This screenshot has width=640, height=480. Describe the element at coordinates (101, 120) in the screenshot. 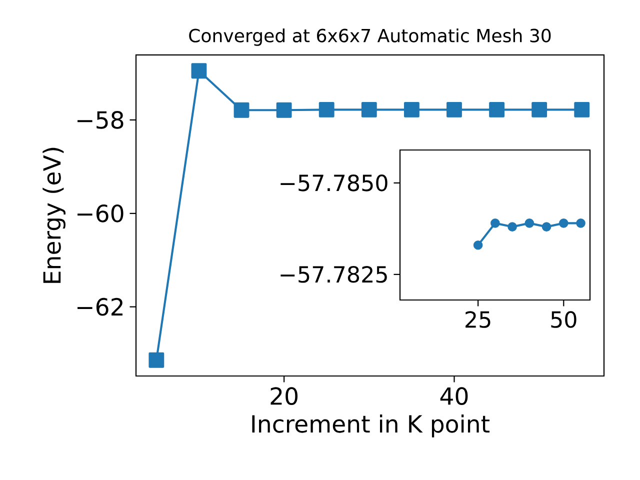

I see `y-tick-label: −58` at that location.